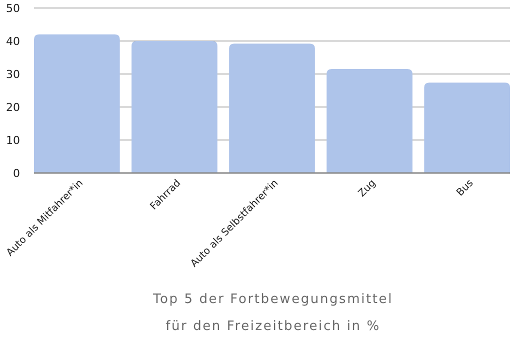 This screenshot has width=516, height=338. What do you see at coordinates (16, 173) in the screenshot?
I see `y-tick-label: 0` at bounding box center [16, 173].